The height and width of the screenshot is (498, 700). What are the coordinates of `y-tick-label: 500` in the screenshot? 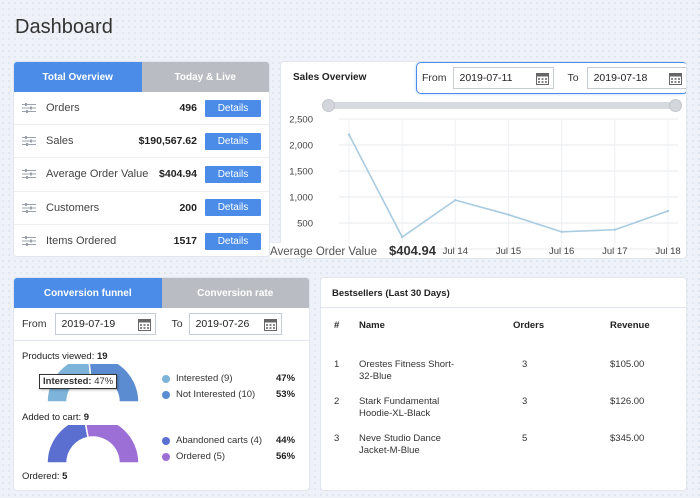 It's located at (305, 224).